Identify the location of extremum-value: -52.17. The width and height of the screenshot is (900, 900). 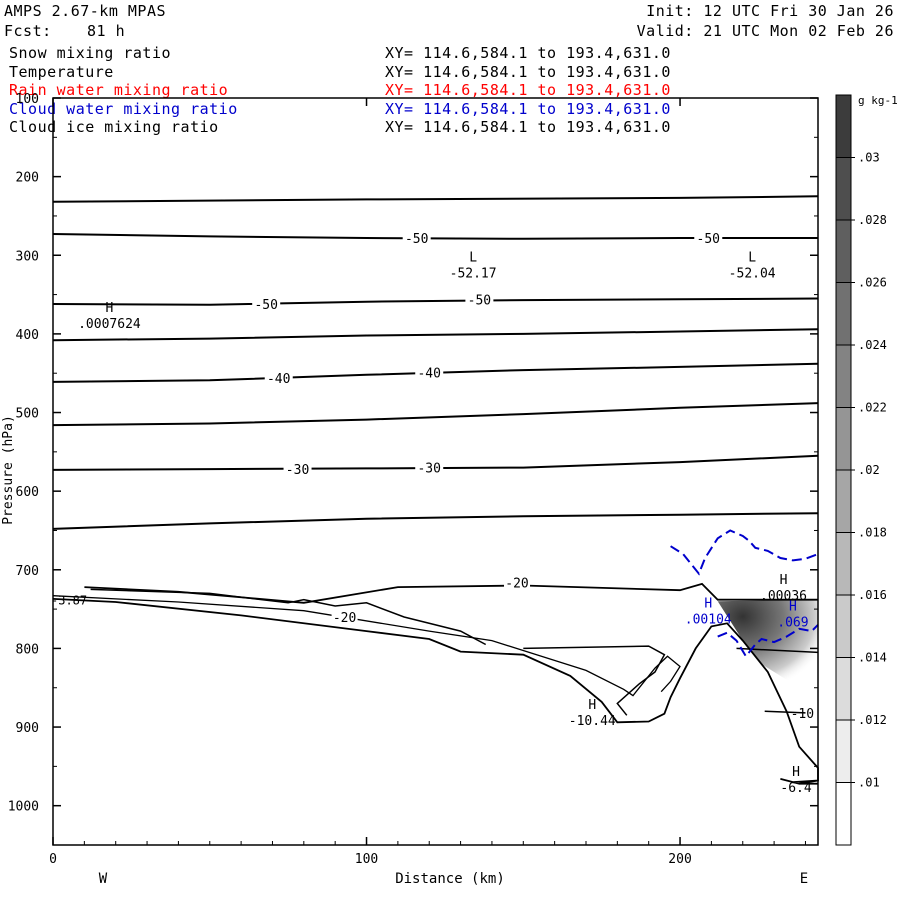
(473, 274).